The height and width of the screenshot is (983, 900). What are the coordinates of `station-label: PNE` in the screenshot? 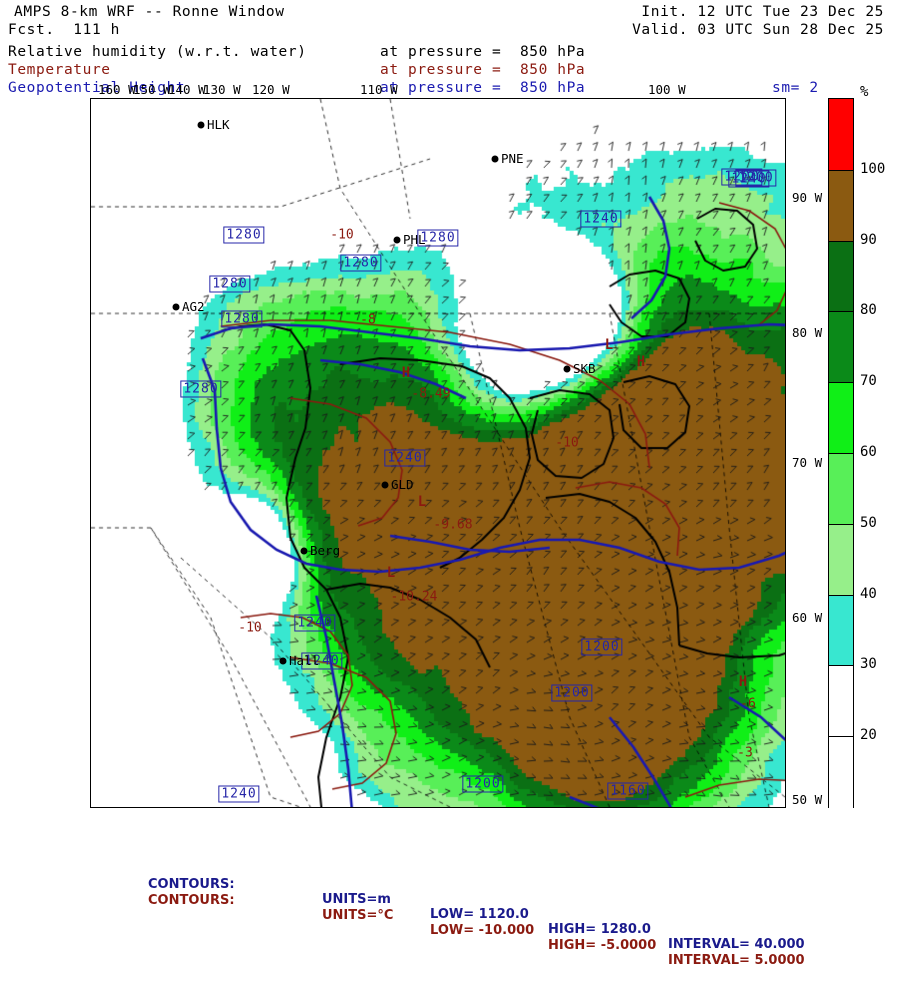 It's located at (512, 158).